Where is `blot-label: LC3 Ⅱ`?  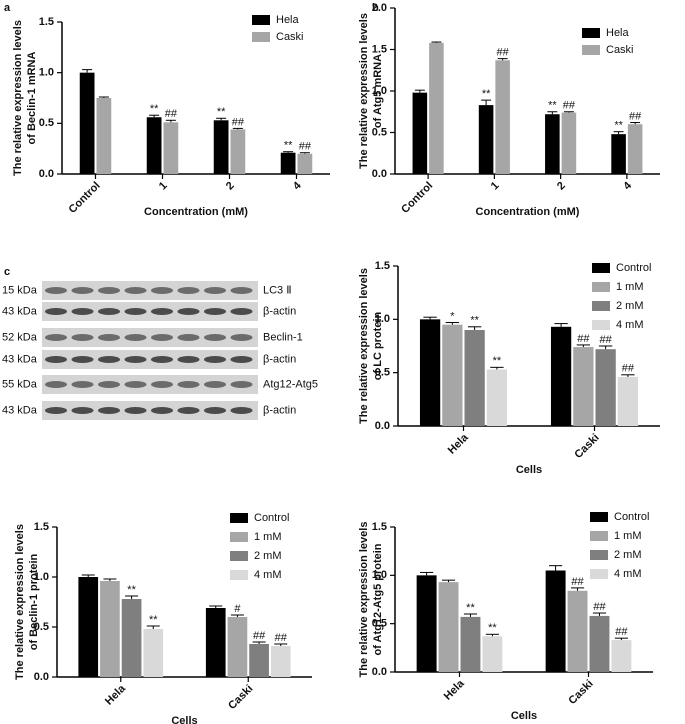
blot-label: LC3 Ⅱ is located at coordinates (277, 290).